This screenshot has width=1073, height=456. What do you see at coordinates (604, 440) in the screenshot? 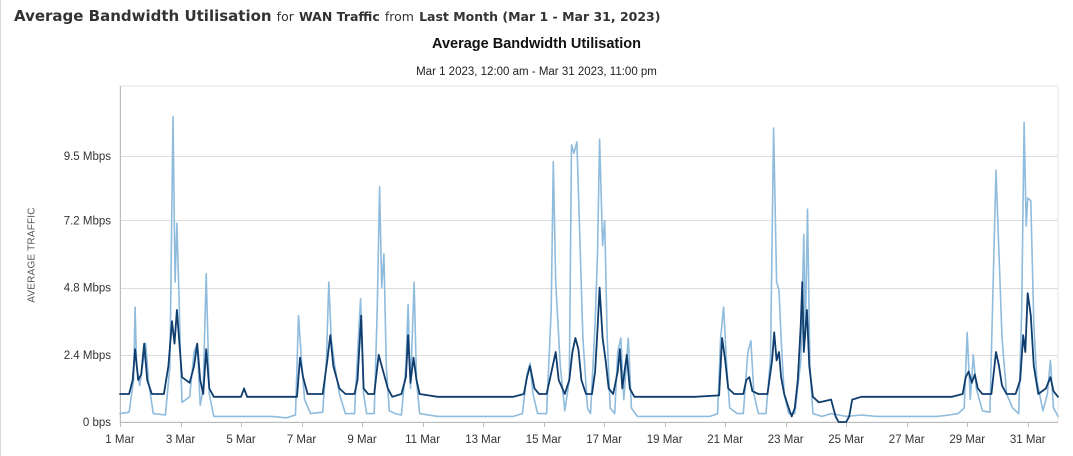
I see `x-tick-label: 17 Mar` at bounding box center [604, 440].